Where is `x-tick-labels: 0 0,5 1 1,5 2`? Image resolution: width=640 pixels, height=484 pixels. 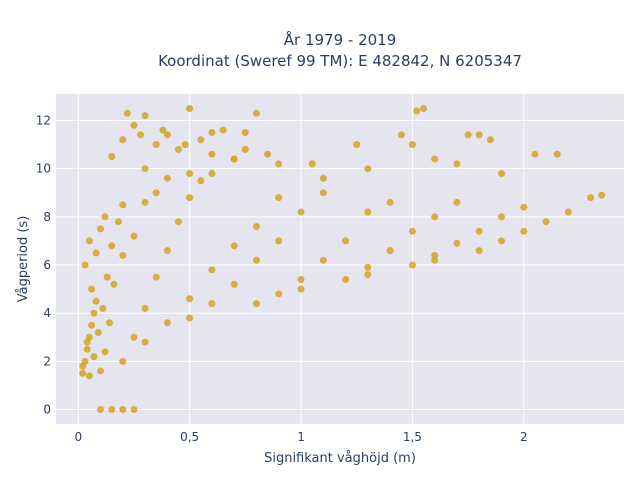 x-tick-labels: 0 0,5 1 1,5 2 is located at coordinates (300, 437).